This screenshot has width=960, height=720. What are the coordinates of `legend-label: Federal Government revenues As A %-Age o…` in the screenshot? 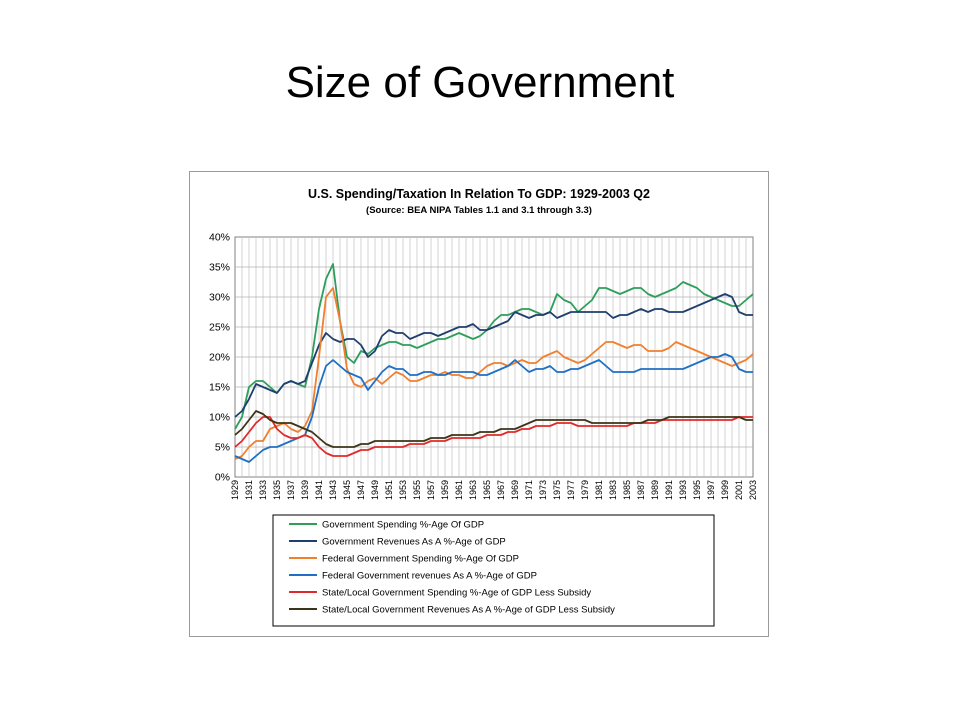 It's located at (429, 576).